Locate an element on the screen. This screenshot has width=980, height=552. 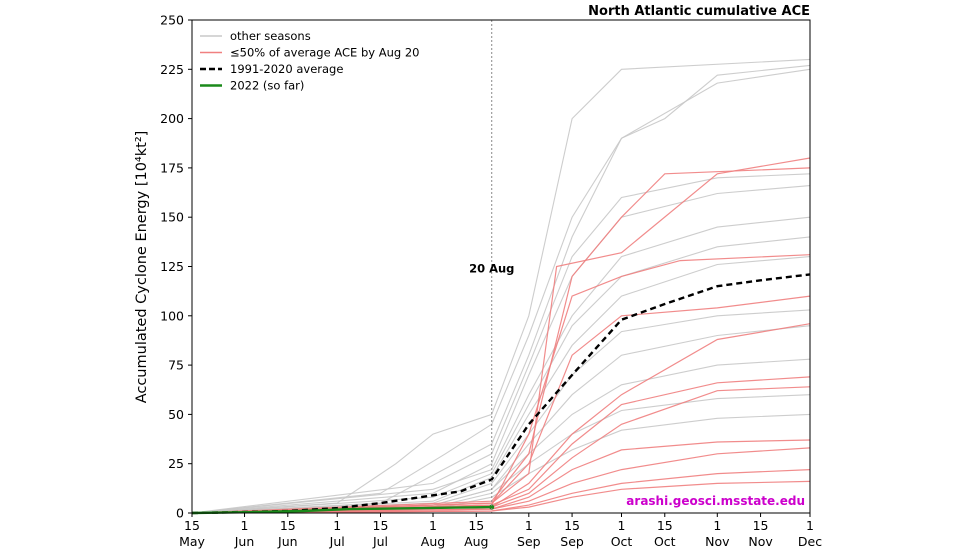
y-axis: 0 25 50 75 100 125 150 175 200 225 250 is located at coordinates (176, 267).